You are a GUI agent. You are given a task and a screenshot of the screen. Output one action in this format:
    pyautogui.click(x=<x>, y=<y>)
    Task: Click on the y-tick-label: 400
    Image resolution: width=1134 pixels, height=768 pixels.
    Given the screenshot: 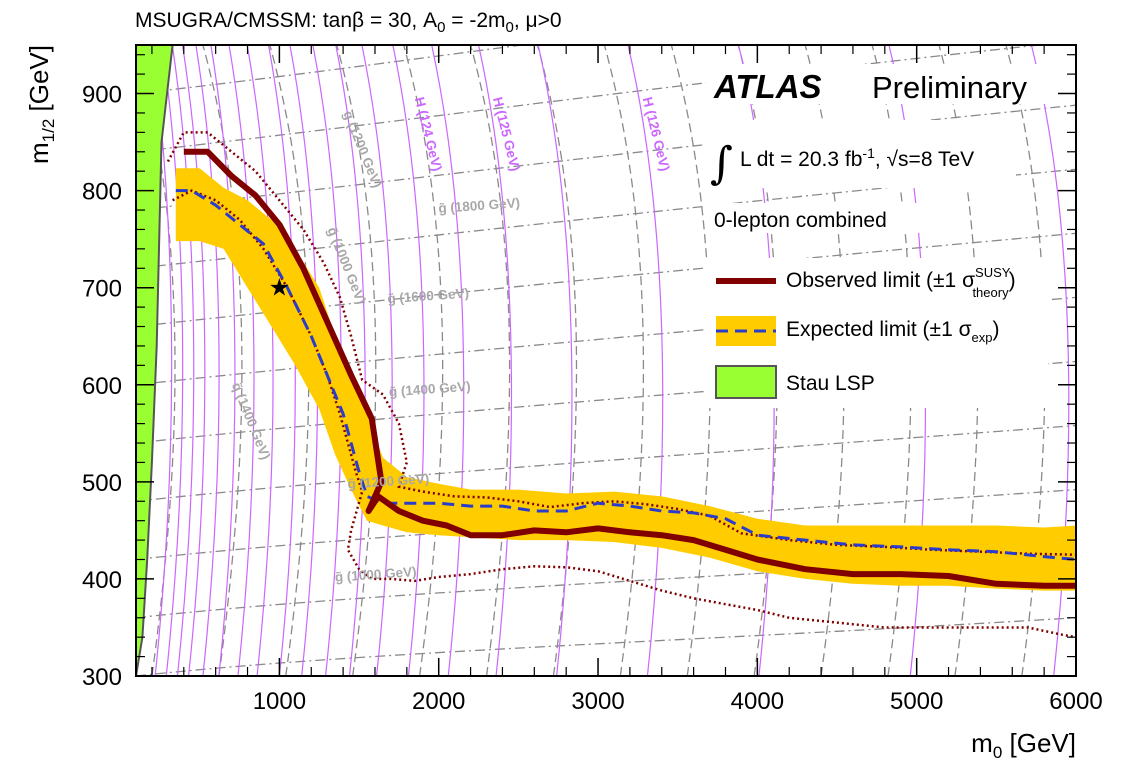 What is the action you would take?
    pyautogui.click(x=102, y=580)
    